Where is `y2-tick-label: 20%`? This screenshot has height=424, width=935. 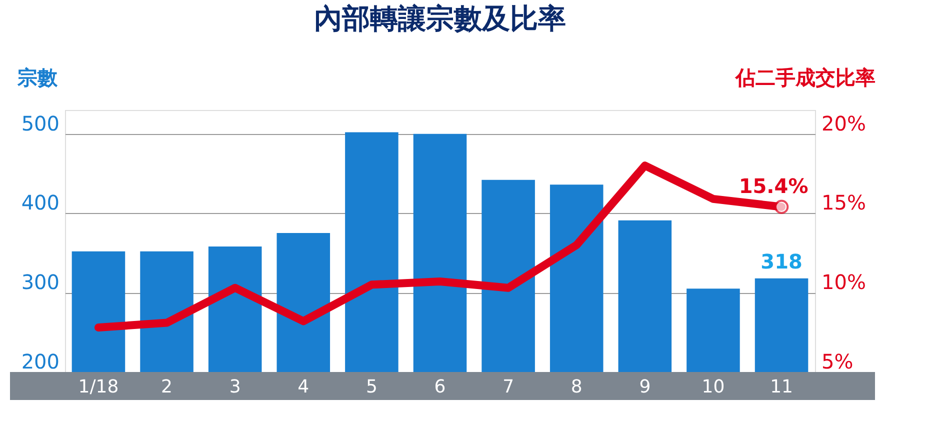
y2-tick-label: 20% is located at coordinates (844, 123).